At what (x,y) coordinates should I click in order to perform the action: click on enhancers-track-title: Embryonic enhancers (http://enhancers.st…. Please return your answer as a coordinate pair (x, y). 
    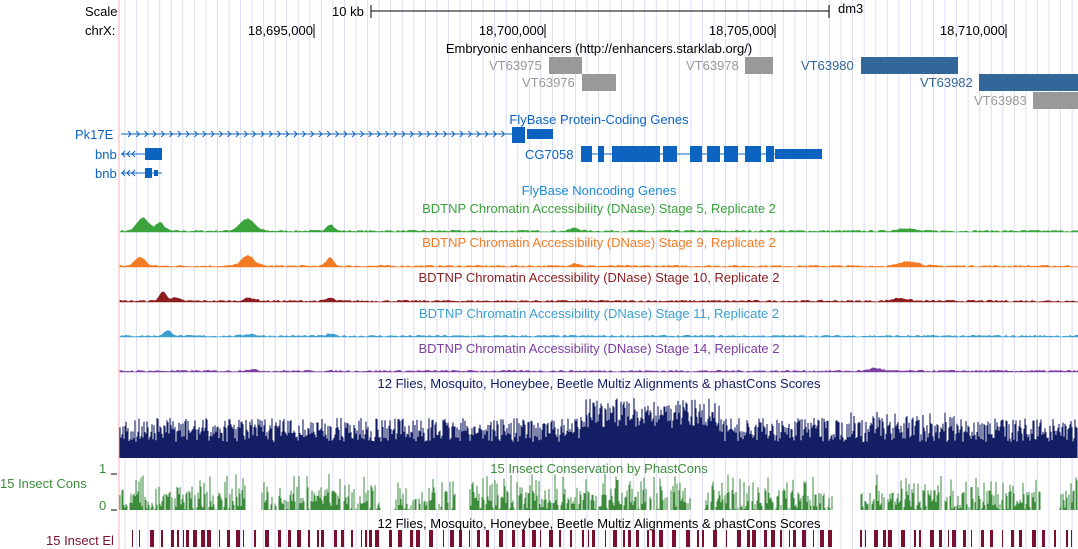
    Looking at the image, I should click on (599, 48).